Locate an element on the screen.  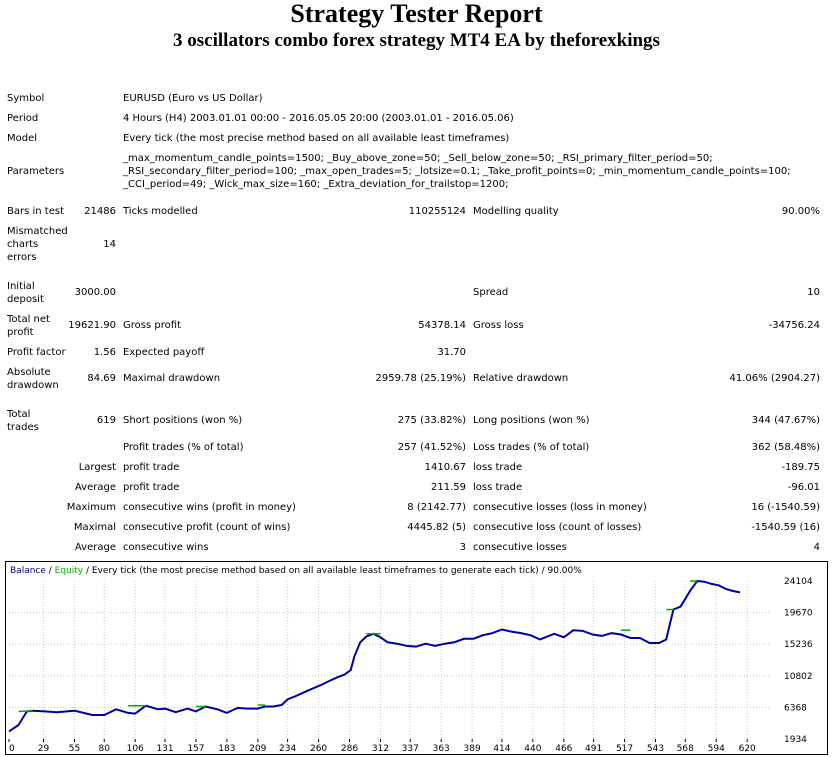
mismatch-label-3: errors is located at coordinates (22, 257).